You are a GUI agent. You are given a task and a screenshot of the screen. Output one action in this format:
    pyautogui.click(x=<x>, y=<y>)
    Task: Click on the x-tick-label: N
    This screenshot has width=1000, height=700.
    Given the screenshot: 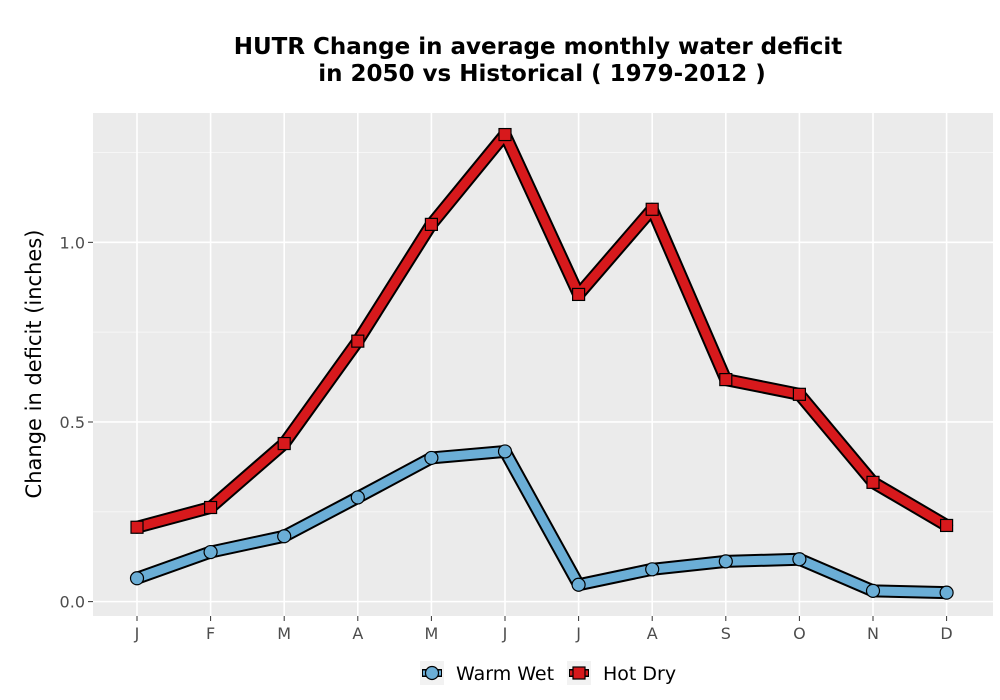 What is the action you would take?
    pyautogui.click(x=873, y=633)
    